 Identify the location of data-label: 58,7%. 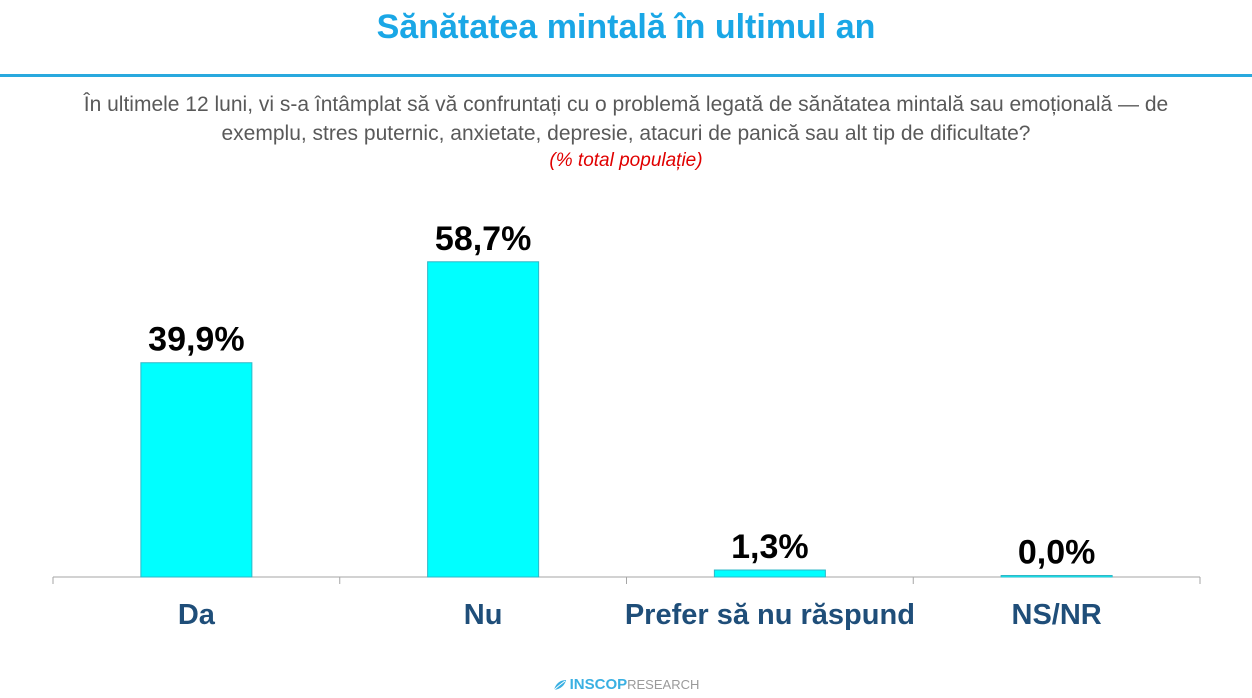
(483, 239).